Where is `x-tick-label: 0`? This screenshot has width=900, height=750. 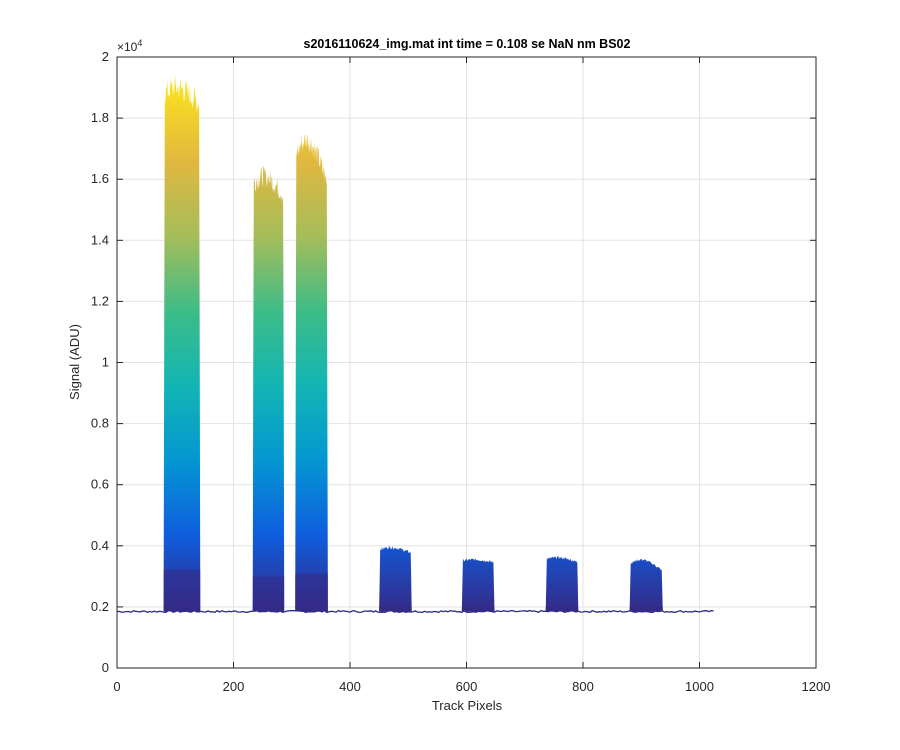
x-tick-label: 0 is located at coordinates (116, 686).